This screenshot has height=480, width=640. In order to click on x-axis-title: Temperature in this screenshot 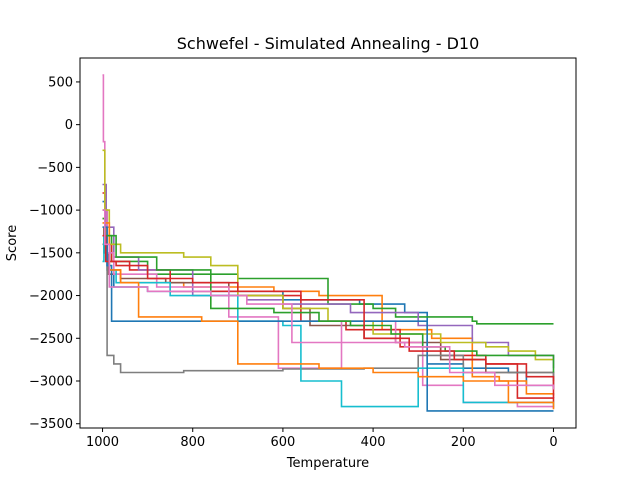, I will do `click(327, 463)`.